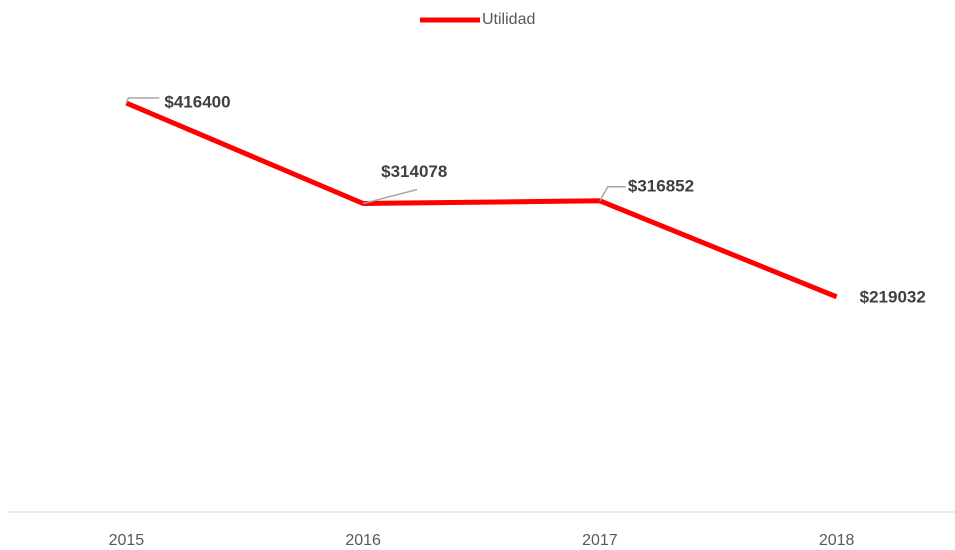  What do you see at coordinates (893, 296) in the screenshot?
I see `data-label: $219032` at bounding box center [893, 296].